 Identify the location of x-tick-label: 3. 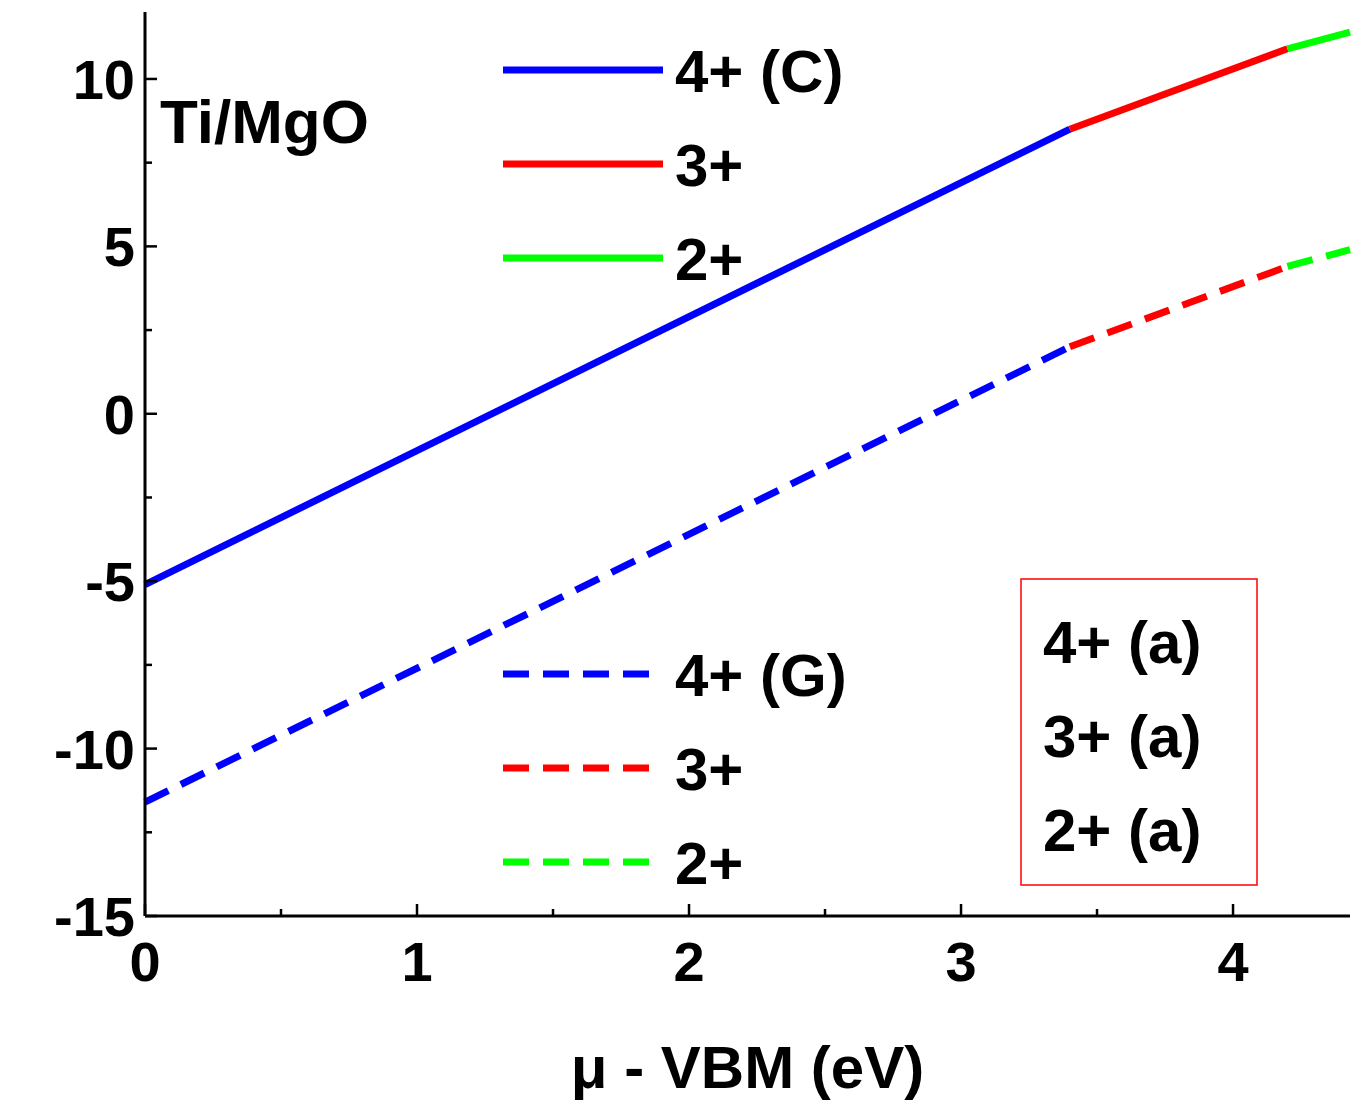
(961, 961).